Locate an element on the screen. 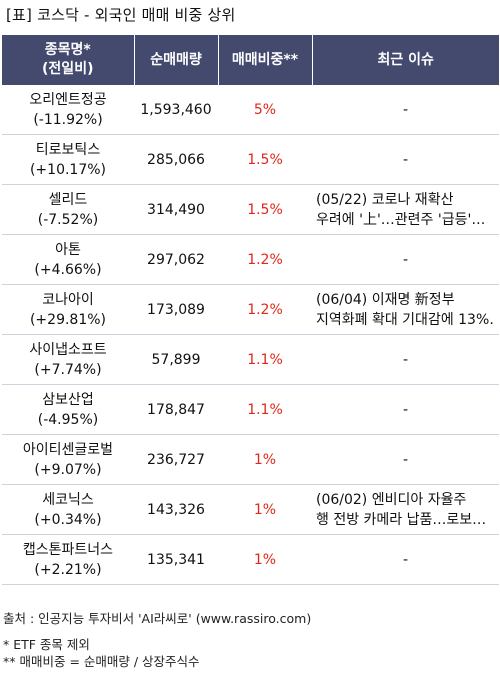 This screenshot has height=675, width=500. table-row: 아이티센글로벌 (+9.07%) 236,727 1% - is located at coordinates (250, 459).